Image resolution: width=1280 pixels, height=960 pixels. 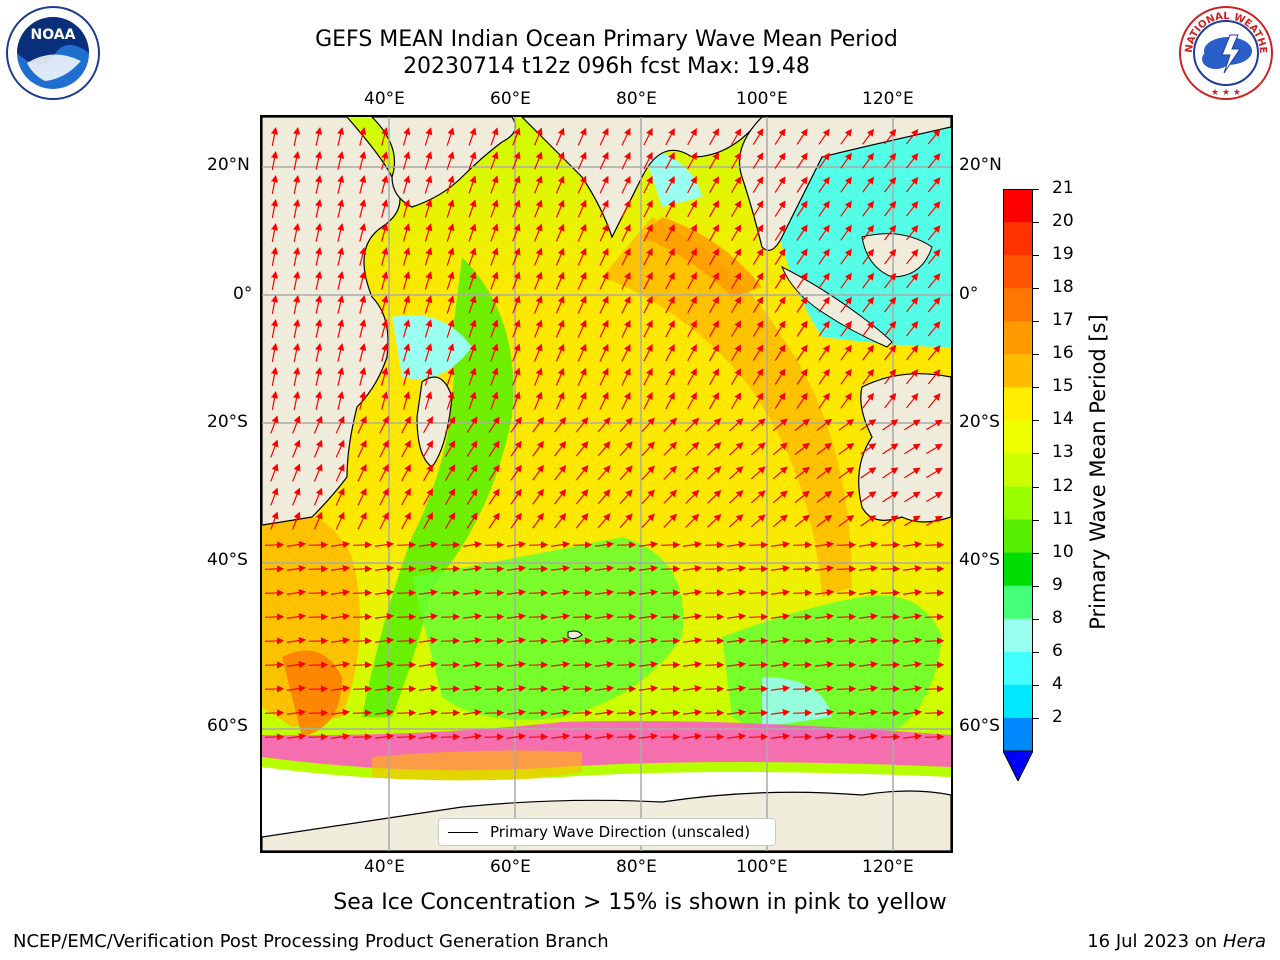 What do you see at coordinates (762, 867) in the screenshot?
I see `lon-label-bottom: 100°E` at bounding box center [762, 867].